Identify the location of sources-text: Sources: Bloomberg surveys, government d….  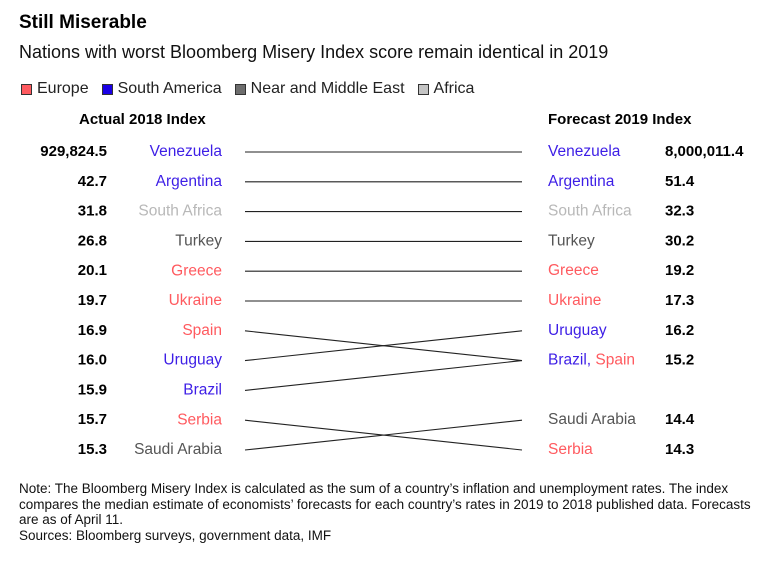
(175, 535).